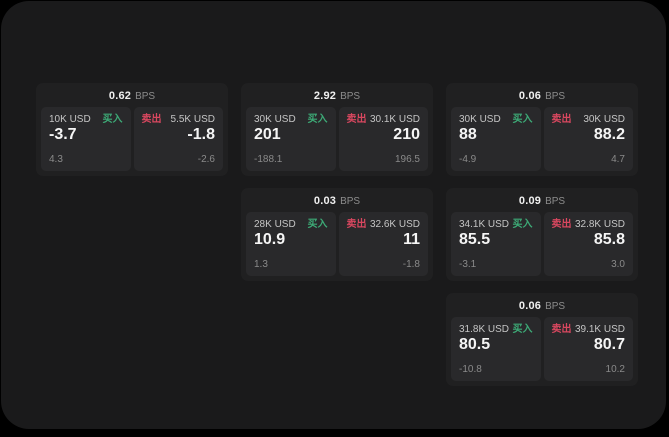 The height and width of the screenshot is (437, 669). What do you see at coordinates (475, 239) in the screenshot?
I see `buy-price: 85.5` at bounding box center [475, 239].